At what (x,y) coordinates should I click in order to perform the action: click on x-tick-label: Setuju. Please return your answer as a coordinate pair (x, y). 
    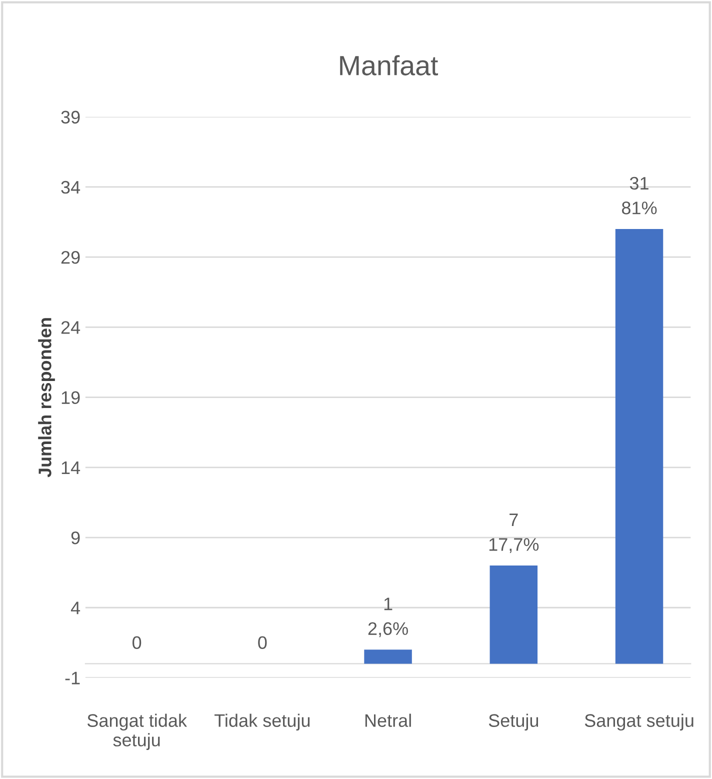
    Looking at the image, I should click on (513, 722).